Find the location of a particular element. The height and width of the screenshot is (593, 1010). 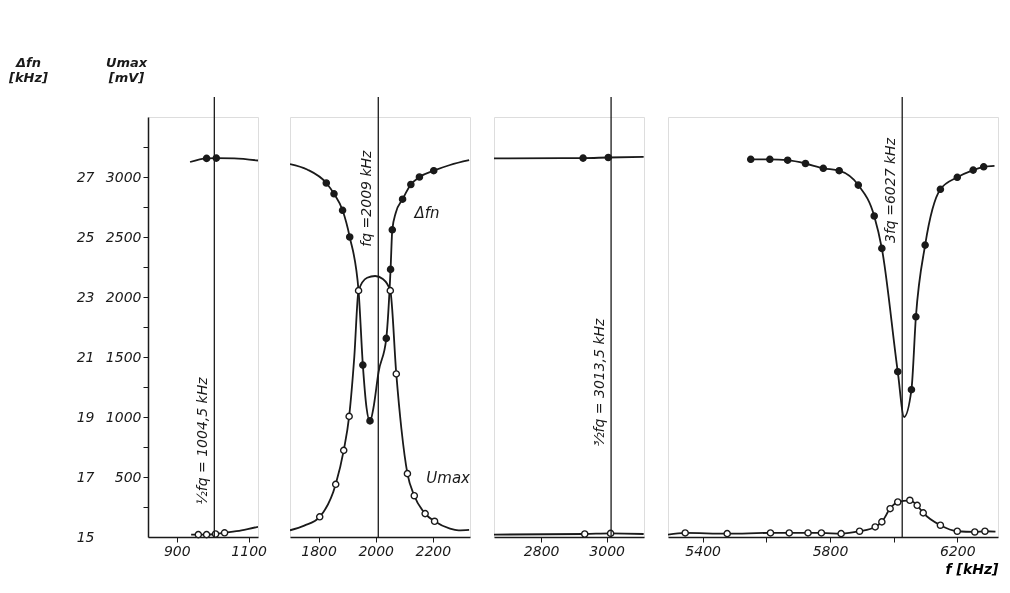

y2-axis-title: Umax [mV] is located at coordinates (126, 69).